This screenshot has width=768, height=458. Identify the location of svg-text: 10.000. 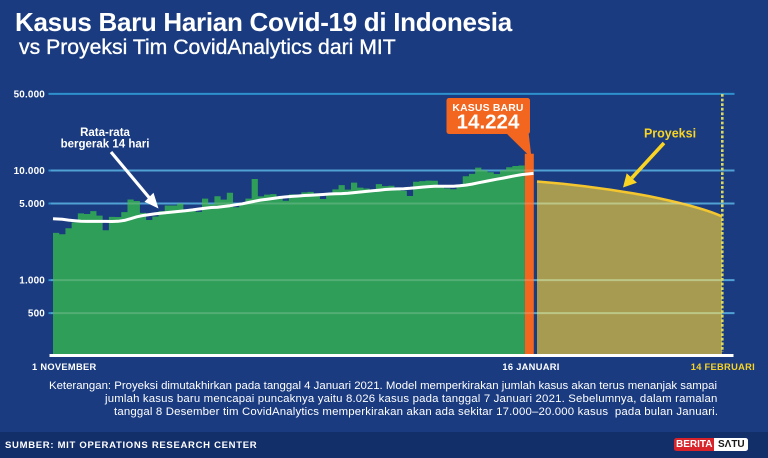
(30, 171).